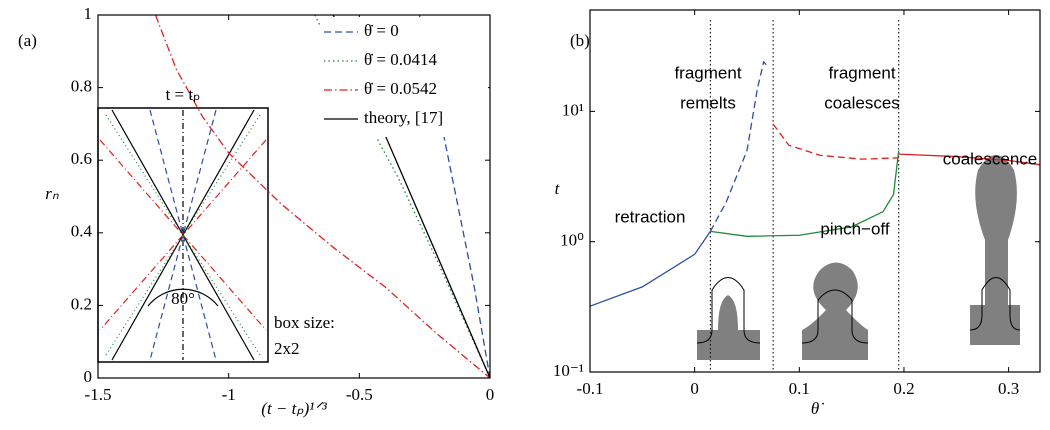  I want to click on y-tick-label: 1, so click(88, 13).